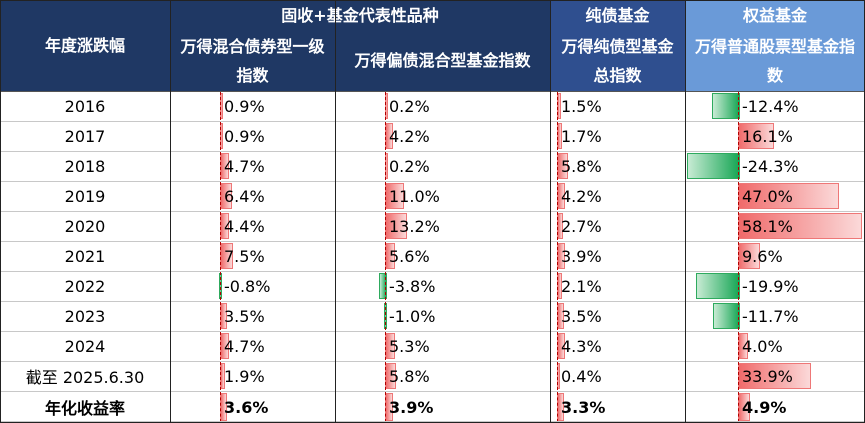 This screenshot has height=423, width=865. I want to click on data-cell: 1.5%, so click(617, 106).